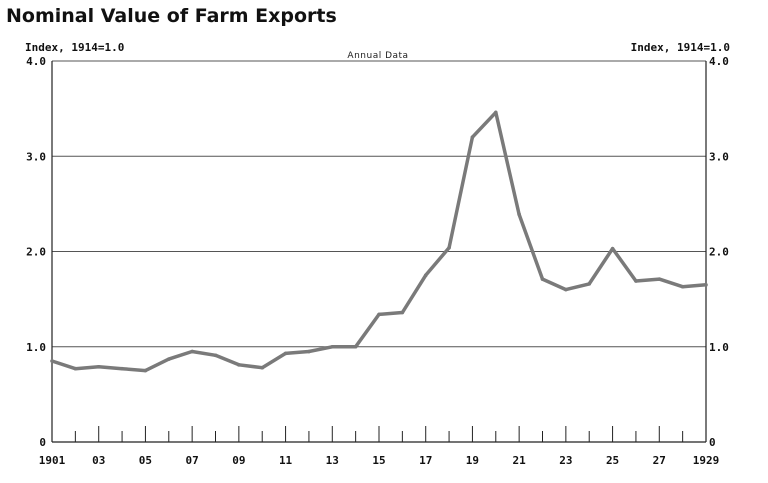 This screenshot has width=768, height=483. What do you see at coordinates (706, 460) in the screenshot?
I see `x-tick-label: 1929` at bounding box center [706, 460].